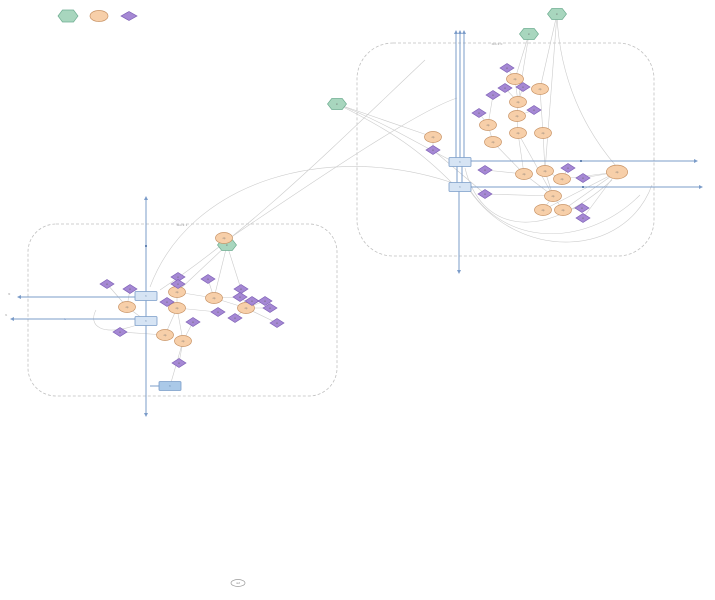 This screenshot has height=600, width=715. What do you see at coordinates (68, 16) in the screenshot?
I see `legend-hexagon` at bounding box center [68, 16].